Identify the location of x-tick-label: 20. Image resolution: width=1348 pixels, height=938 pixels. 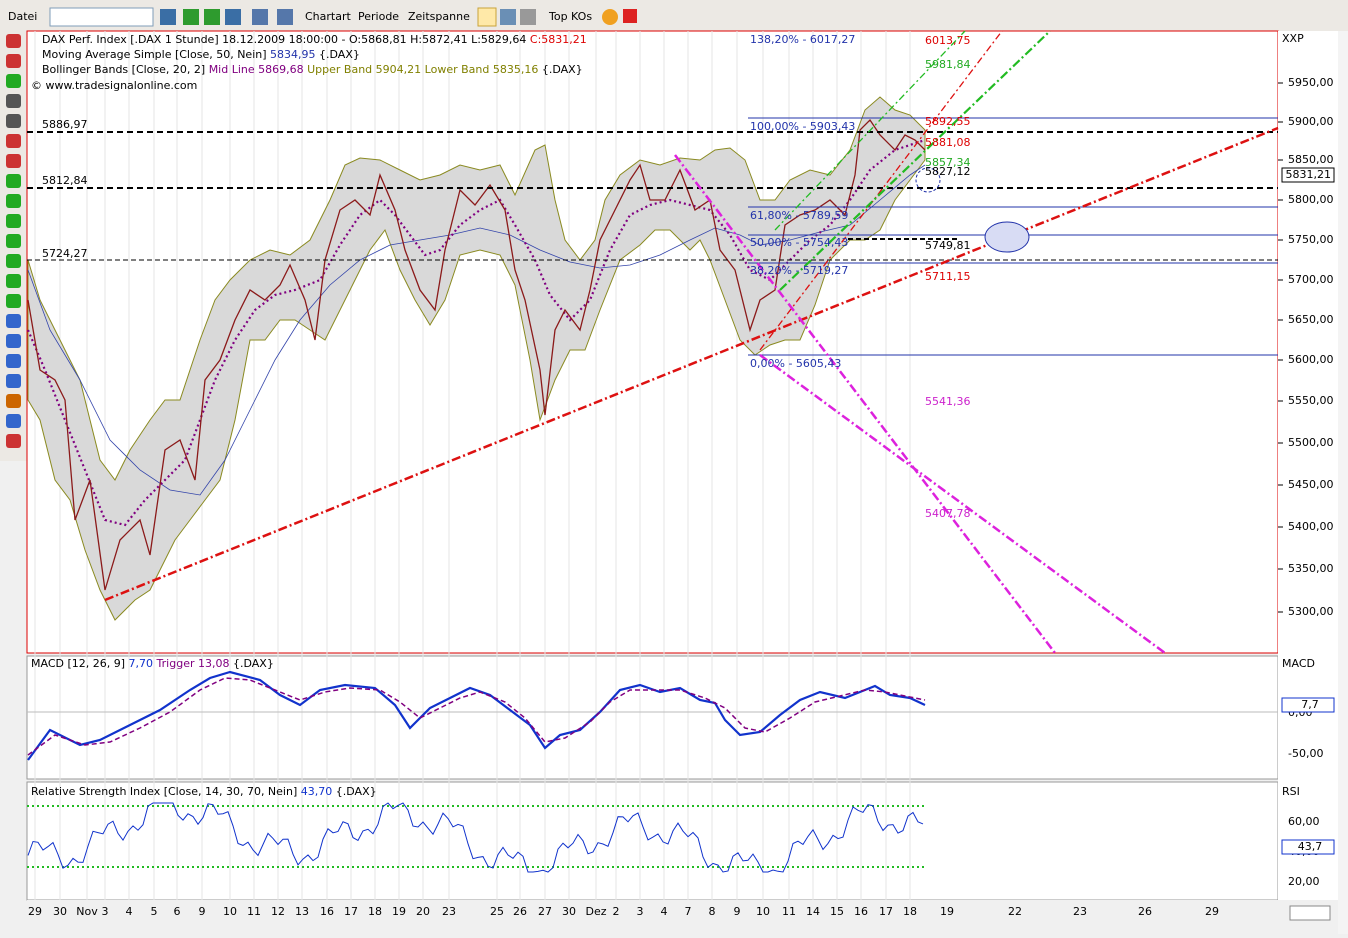
(423, 911).